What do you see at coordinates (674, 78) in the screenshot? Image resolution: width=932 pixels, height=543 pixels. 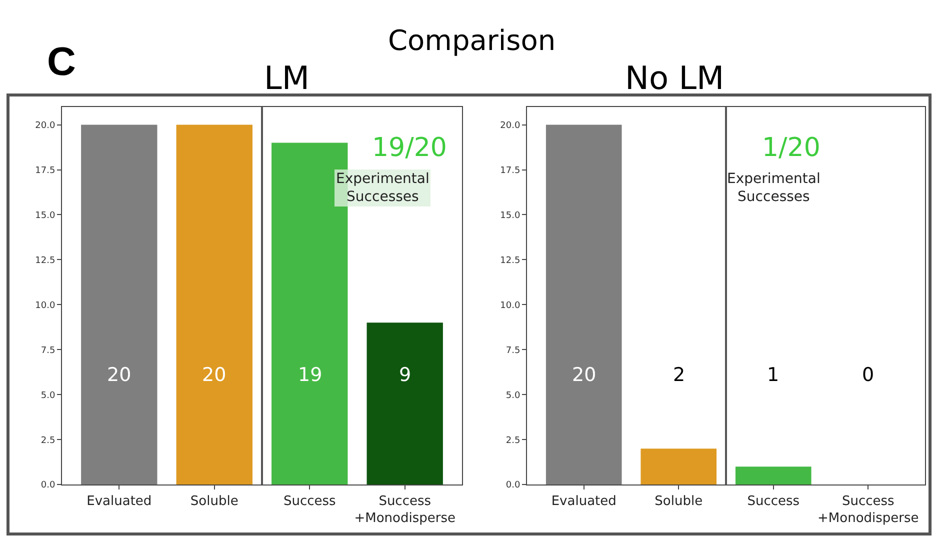 I see `chart-title: No LM` at bounding box center [674, 78].